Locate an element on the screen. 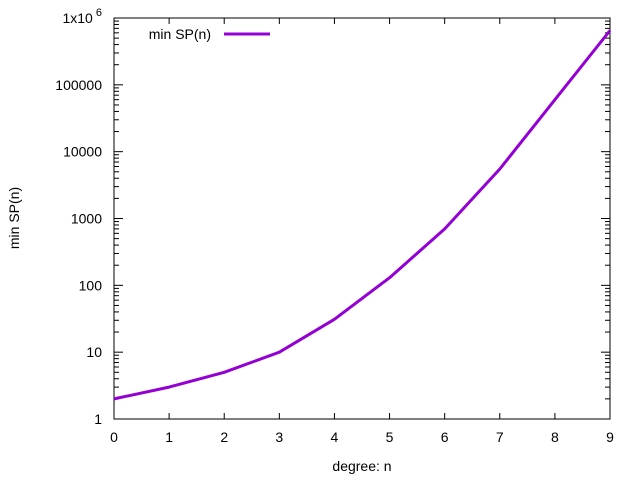 This screenshot has width=640, height=480. x-tick-label: 4 is located at coordinates (335, 437).